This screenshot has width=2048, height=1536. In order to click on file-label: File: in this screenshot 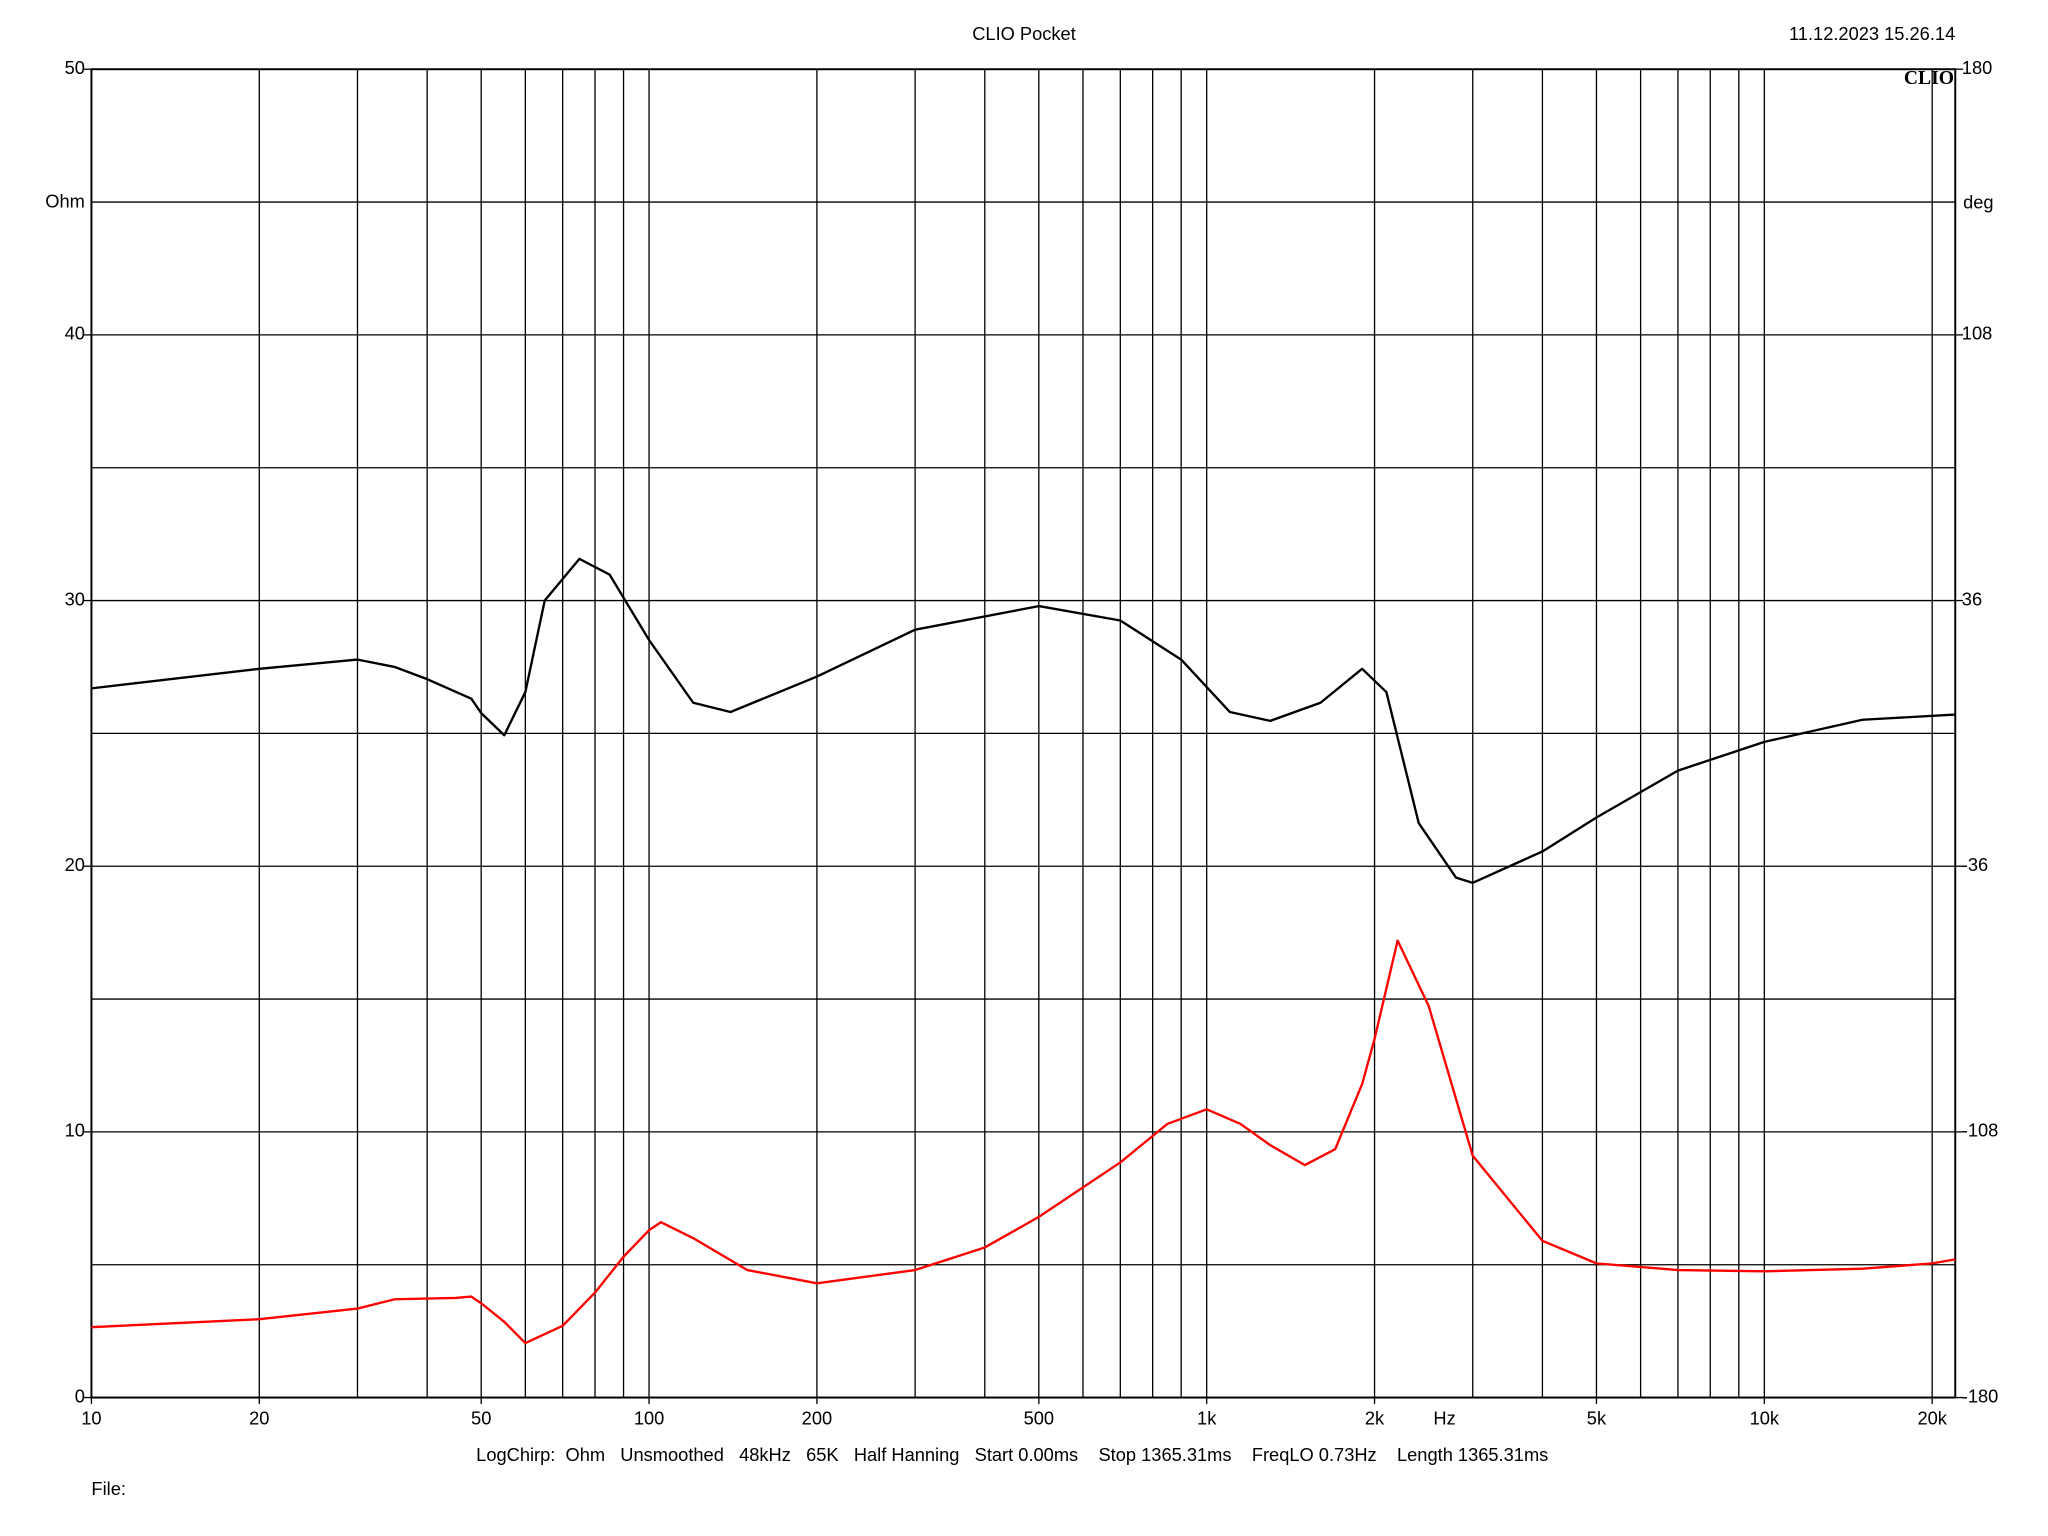, I will do `click(108, 1488)`.